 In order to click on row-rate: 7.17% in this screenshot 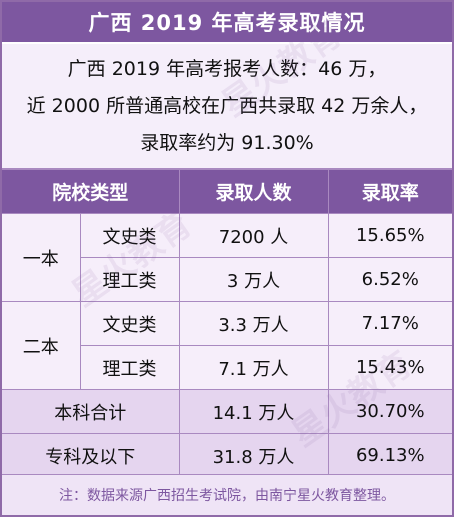, I will do `click(389, 323)`.